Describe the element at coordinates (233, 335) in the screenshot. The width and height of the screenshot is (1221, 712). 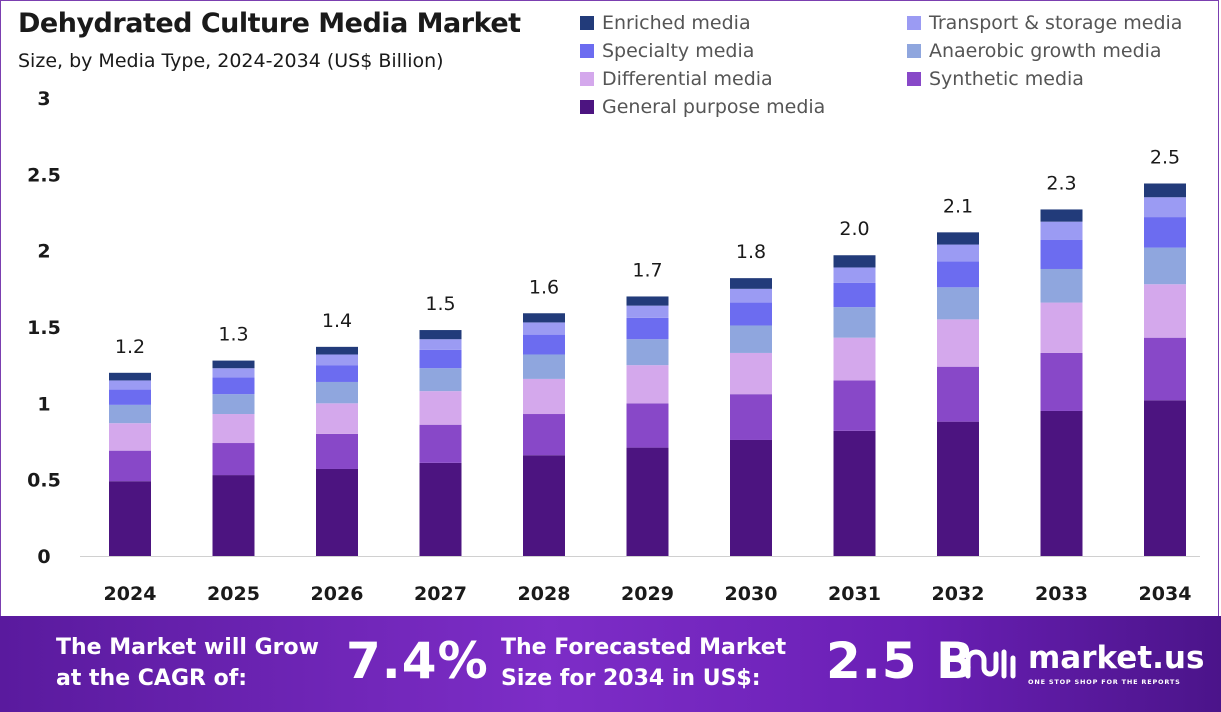
I see `bar-total-label: 1.3` at that location.